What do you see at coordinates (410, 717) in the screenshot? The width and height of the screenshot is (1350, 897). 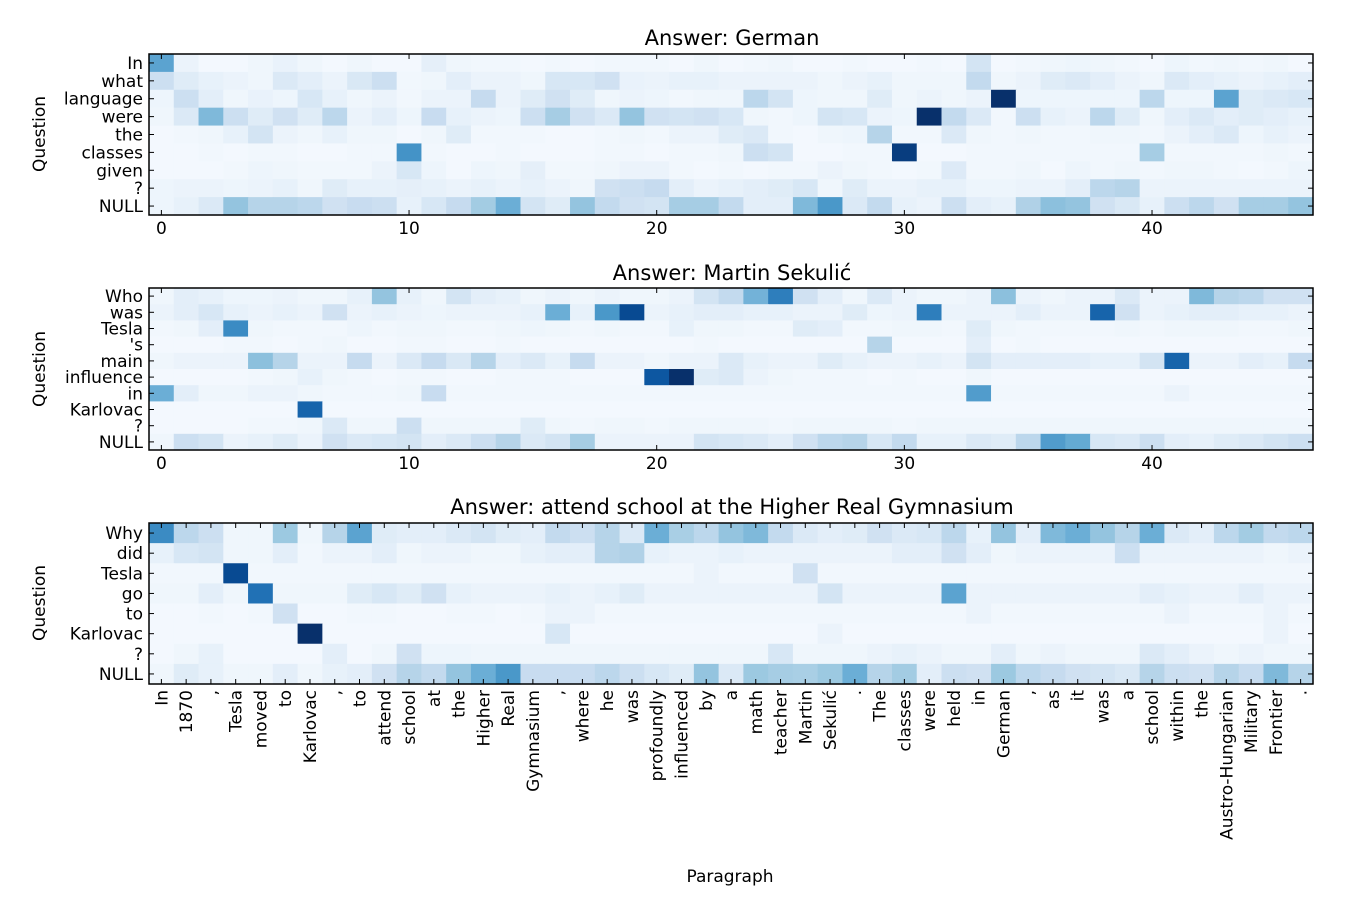 I see `paragraph-token-label: school` at bounding box center [410, 717].